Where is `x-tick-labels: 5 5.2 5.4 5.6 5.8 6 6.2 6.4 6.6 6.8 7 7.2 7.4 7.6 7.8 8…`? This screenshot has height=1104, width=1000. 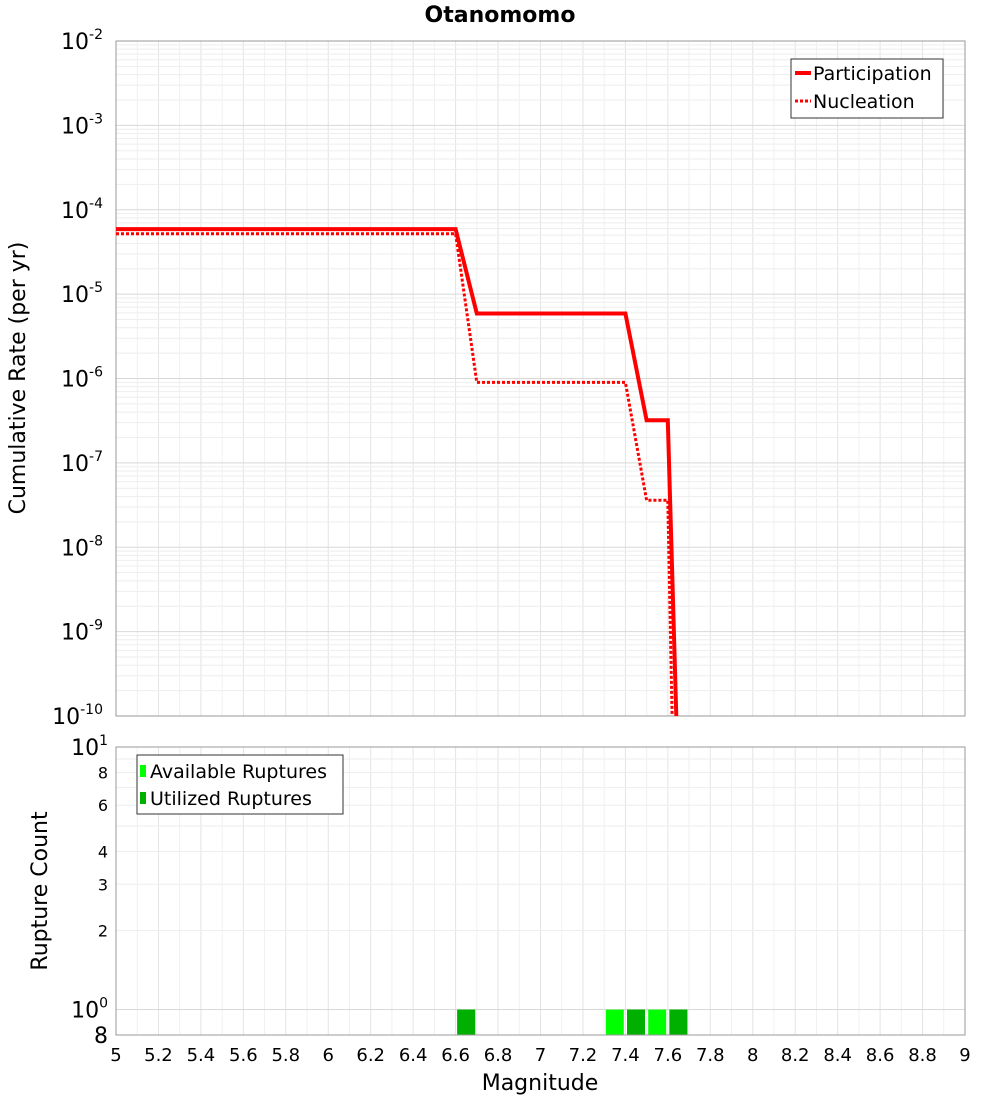
x-tick-labels: 5 5.2 5.4 5.6 5.8 6 6.2 6.4 6.6 6.8 7 7.2 7.4 7.6 7.8 8… is located at coordinates (540, 1055).